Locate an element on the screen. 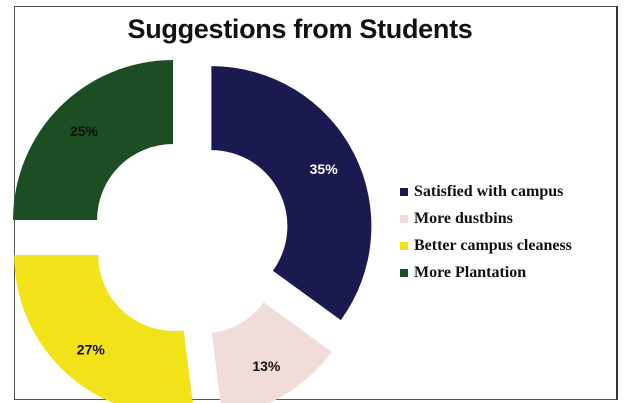 The height and width of the screenshot is (403, 624). slice-data-label: 27% is located at coordinates (91, 350).